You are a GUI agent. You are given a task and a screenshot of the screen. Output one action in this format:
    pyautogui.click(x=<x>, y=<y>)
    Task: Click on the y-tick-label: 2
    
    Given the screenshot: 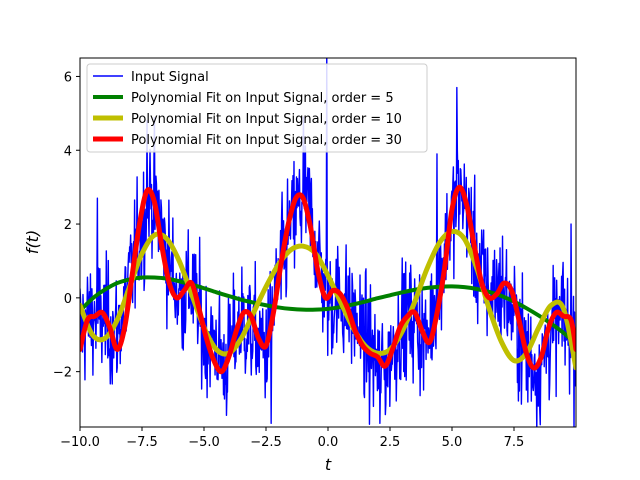 What is the action you would take?
    pyautogui.click(x=68, y=225)
    